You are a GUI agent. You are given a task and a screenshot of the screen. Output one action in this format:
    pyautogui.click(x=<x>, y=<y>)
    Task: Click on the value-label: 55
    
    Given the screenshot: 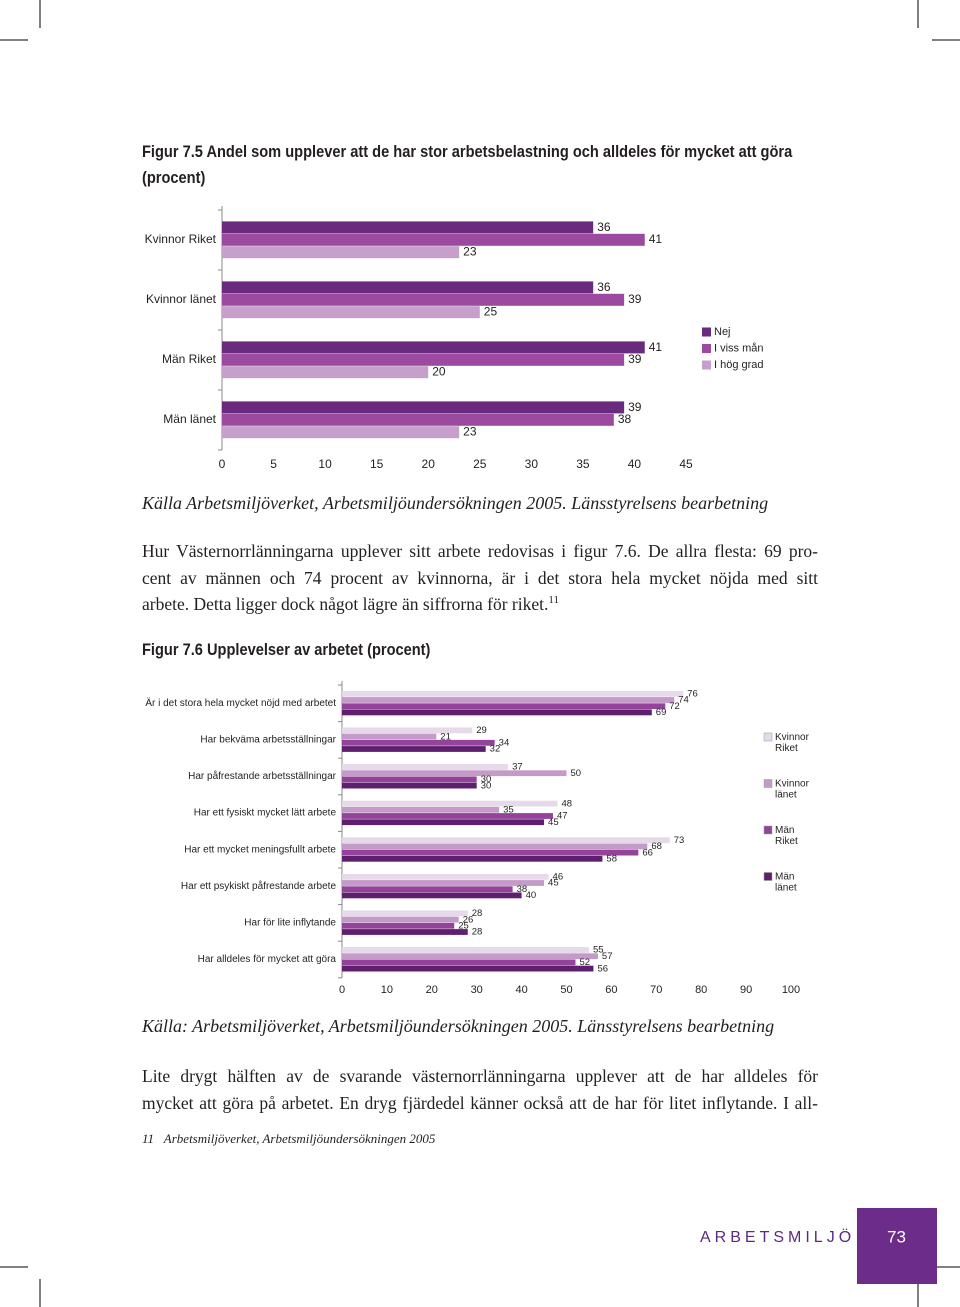 What is the action you would take?
    pyautogui.click(x=598, y=950)
    